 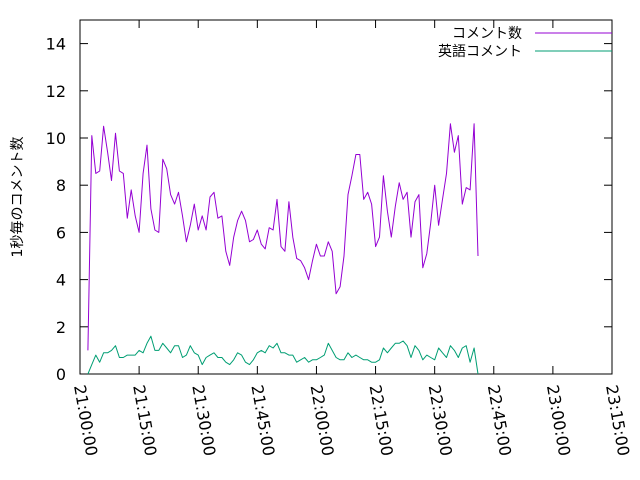 What do you see at coordinates (56, 91) in the screenshot?
I see `y-tick-label: 12` at bounding box center [56, 91].